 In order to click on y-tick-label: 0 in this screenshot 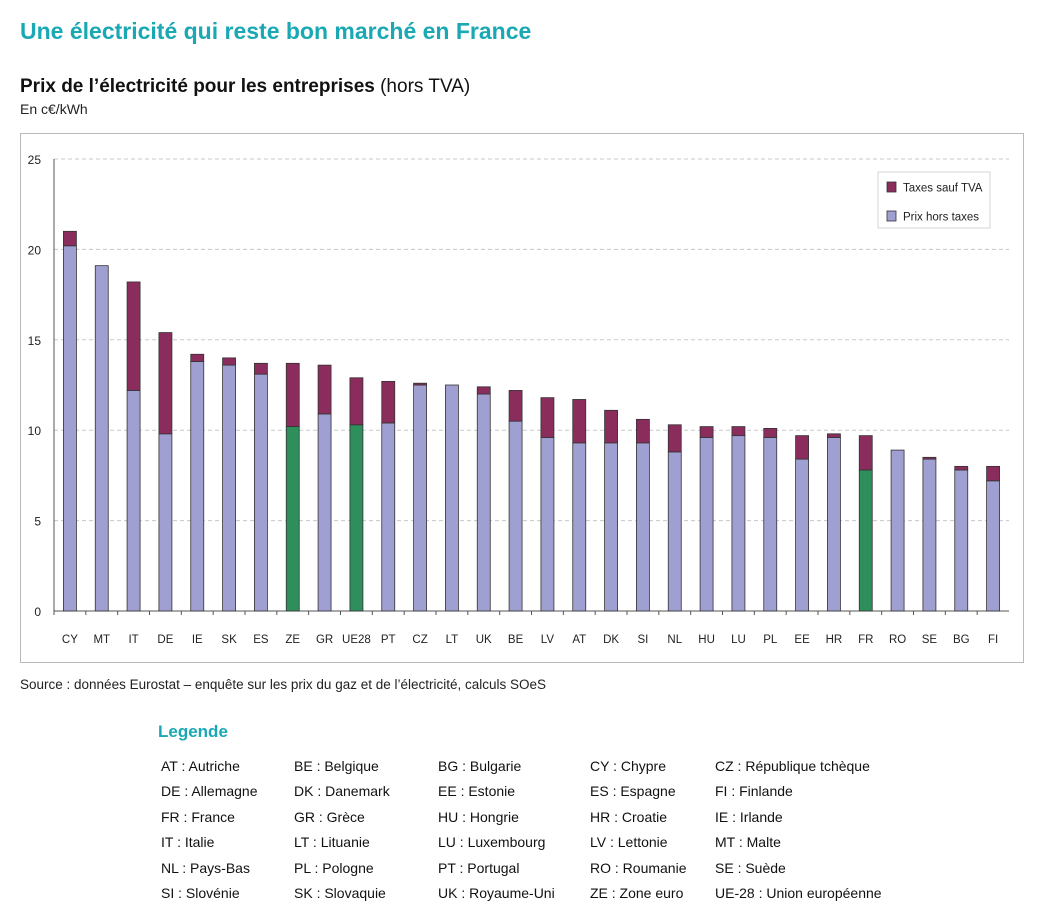, I will do `click(37, 612)`.